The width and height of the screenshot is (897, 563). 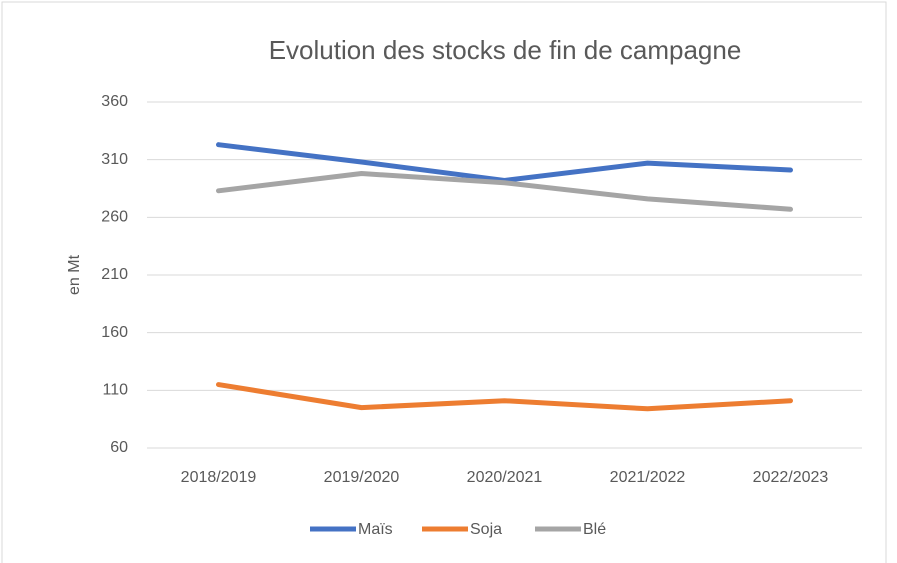 I want to click on y-axis-label: en Mt, so click(x=74, y=274).